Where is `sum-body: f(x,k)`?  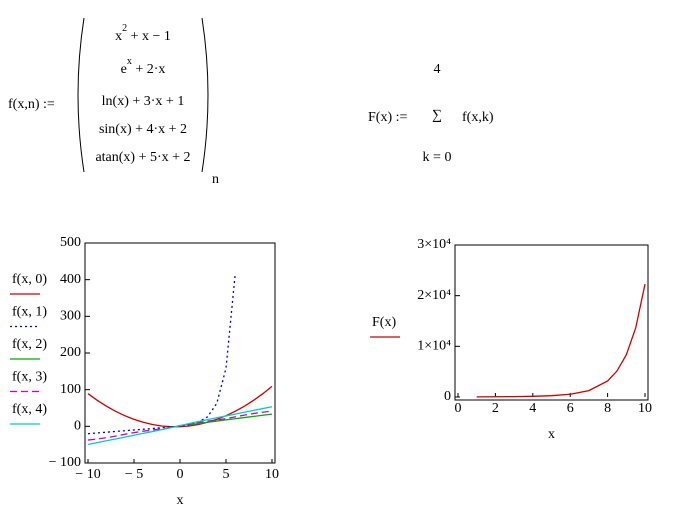
sum-body: f(x,k) is located at coordinates (478, 117).